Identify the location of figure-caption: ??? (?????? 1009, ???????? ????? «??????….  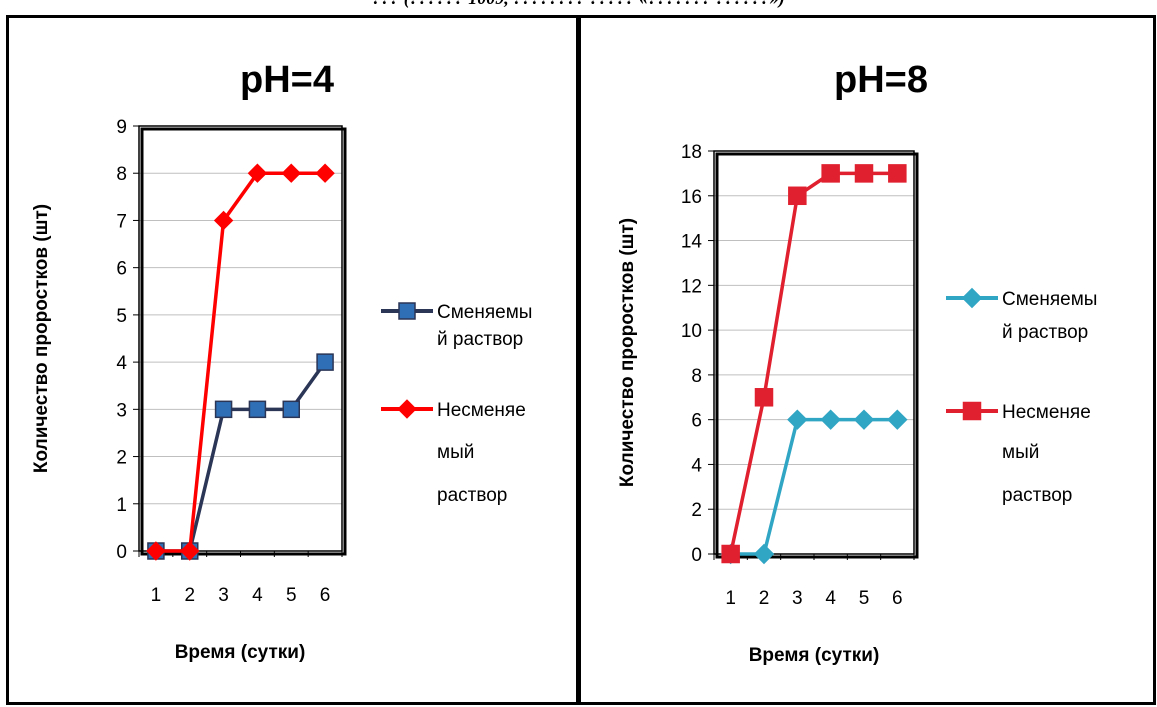
(578, 4).